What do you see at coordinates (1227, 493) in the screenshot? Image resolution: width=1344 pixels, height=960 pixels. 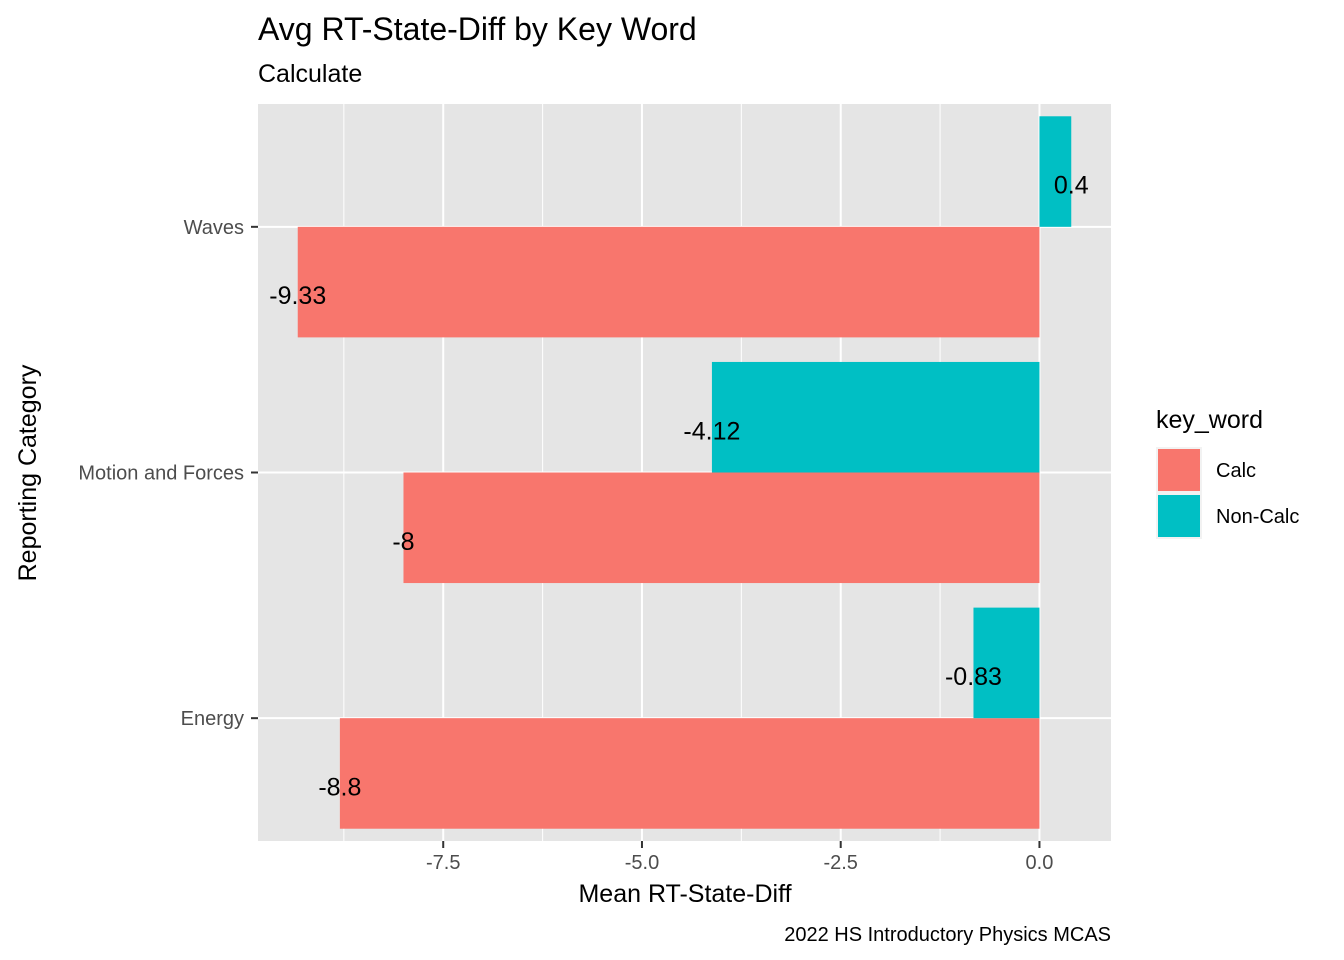 I see `legend-items: Calc Non-Calc` at bounding box center [1227, 493].